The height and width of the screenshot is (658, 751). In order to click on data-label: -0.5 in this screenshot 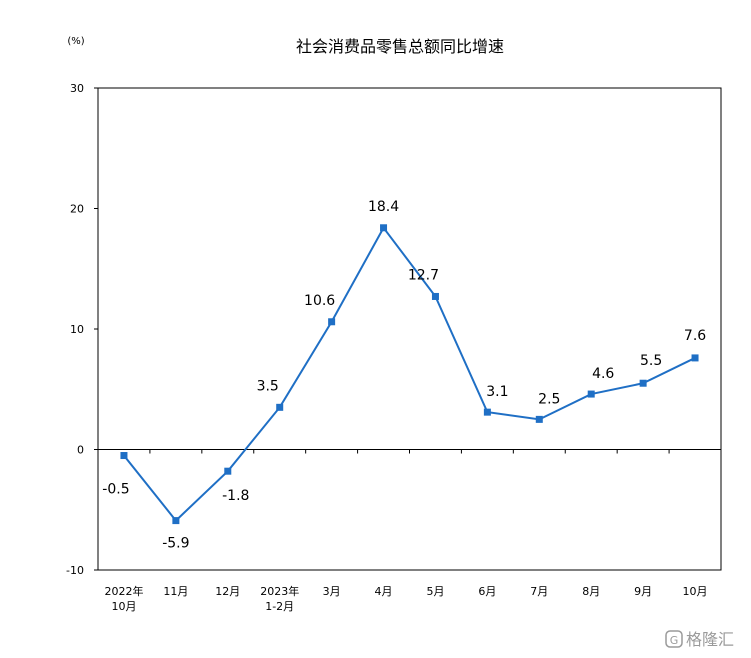, I will do `click(115, 490)`.